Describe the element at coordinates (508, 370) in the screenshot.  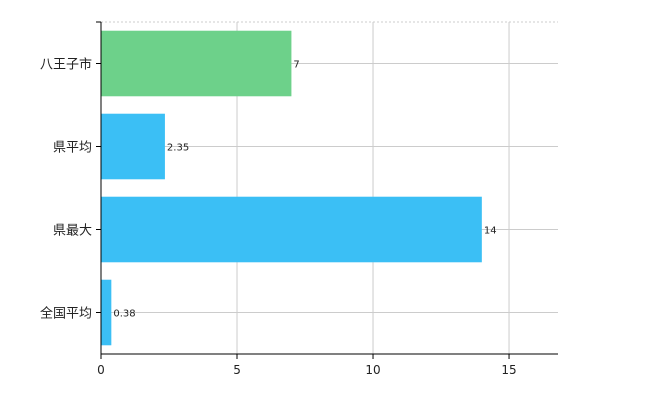
I see `x-tick-label-4: 15` at that location.